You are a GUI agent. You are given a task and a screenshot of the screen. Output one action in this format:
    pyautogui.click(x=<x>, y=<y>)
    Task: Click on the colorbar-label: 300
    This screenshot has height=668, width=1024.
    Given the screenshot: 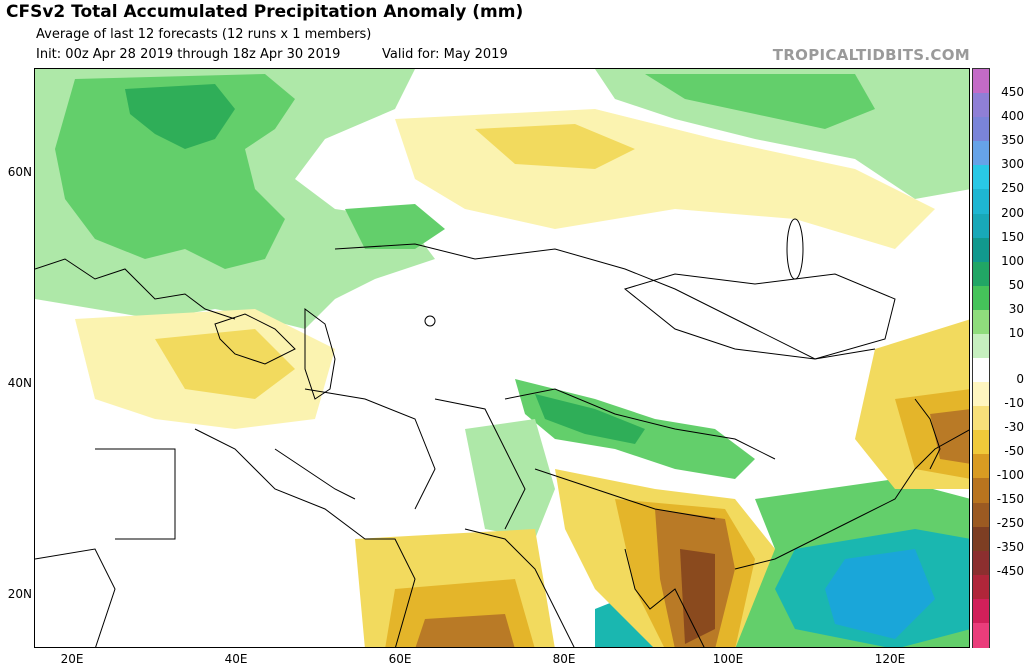 What is the action you would take?
    pyautogui.click(x=1012, y=164)
    